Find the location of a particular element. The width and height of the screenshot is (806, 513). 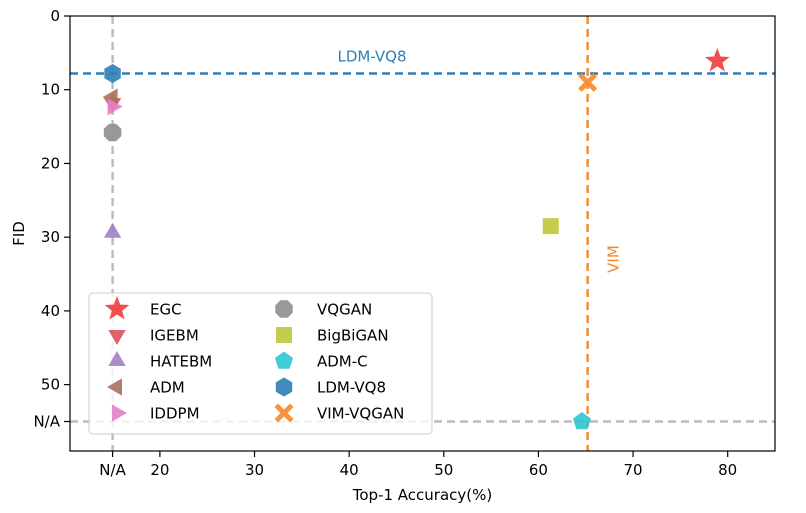

x-tick-label: 20 is located at coordinates (159, 470).